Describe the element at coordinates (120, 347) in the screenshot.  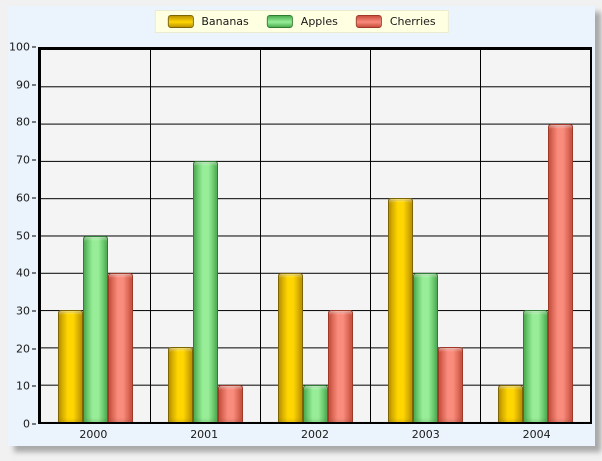
I see `bar-cherries-2000` at that location.